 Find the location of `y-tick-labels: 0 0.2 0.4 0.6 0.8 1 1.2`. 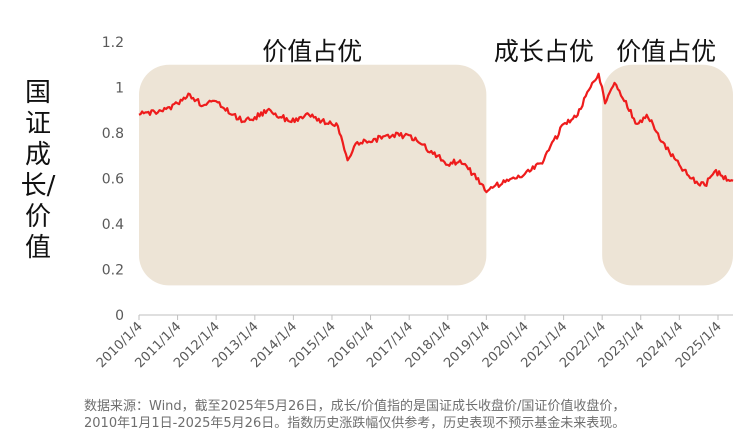

y-tick-labels: 0 0.2 0.4 0.6 0.8 1 1.2 is located at coordinates (113, 179).